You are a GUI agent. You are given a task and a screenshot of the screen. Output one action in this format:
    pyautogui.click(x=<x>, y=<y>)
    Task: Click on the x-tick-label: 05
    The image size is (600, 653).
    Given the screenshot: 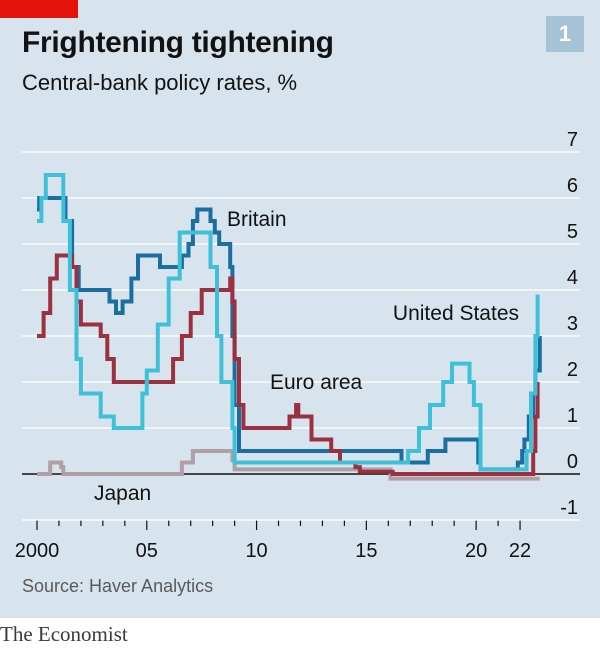 What is the action you would take?
    pyautogui.click(x=147, y=551)
    